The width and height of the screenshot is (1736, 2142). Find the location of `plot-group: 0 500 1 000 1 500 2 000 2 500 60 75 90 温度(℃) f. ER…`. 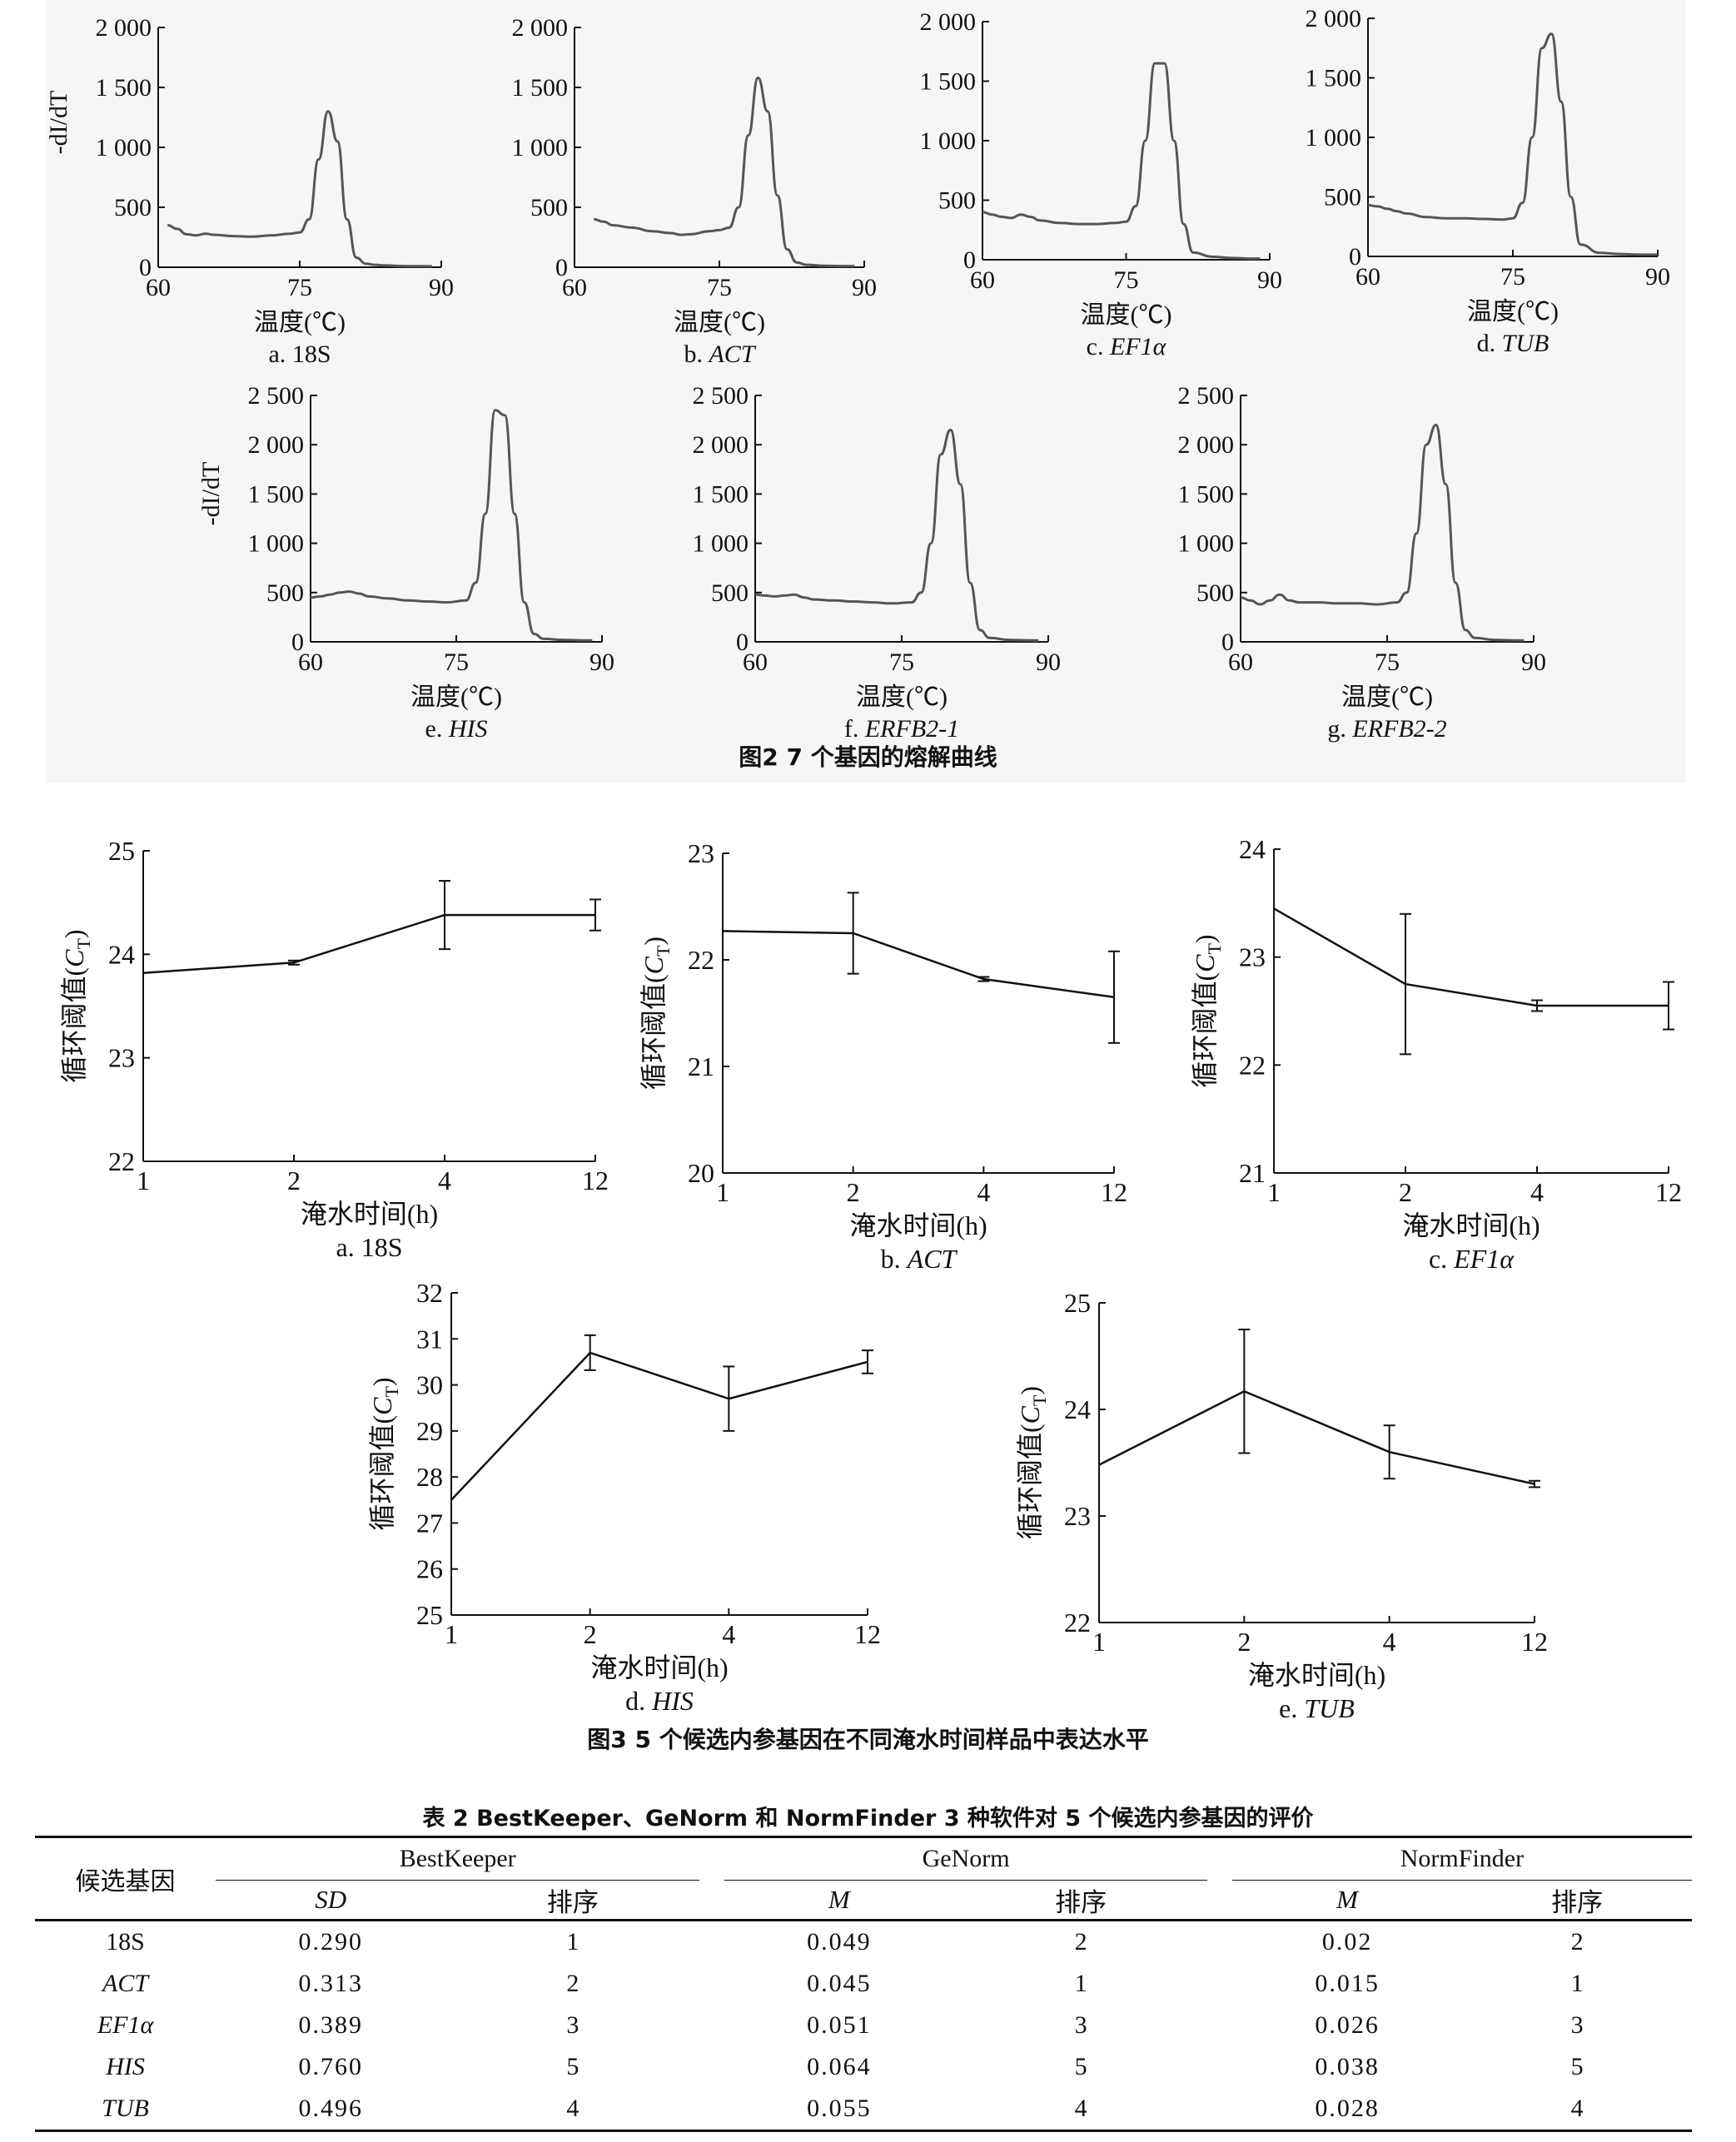

plot-group: 0 500 1 000 1 500 2 000 2 500 60 75 90 温度(℃) f. ER… is located at coordinates (877, 562).